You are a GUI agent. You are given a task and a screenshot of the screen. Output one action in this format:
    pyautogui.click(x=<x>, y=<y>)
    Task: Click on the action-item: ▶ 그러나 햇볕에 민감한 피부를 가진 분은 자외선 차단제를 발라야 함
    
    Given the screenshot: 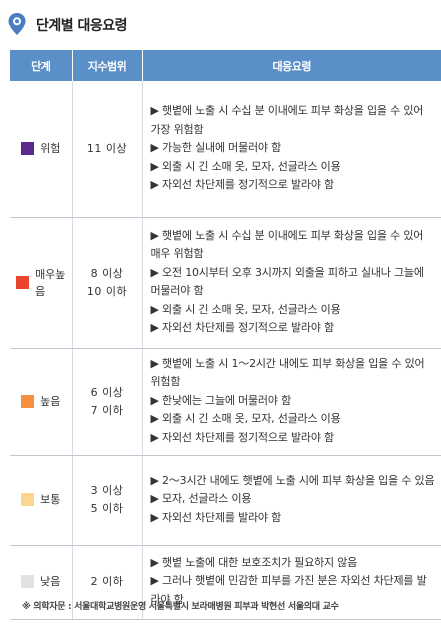 What is the action you would take?
    pyautogui.click(x=288, y=590)
    